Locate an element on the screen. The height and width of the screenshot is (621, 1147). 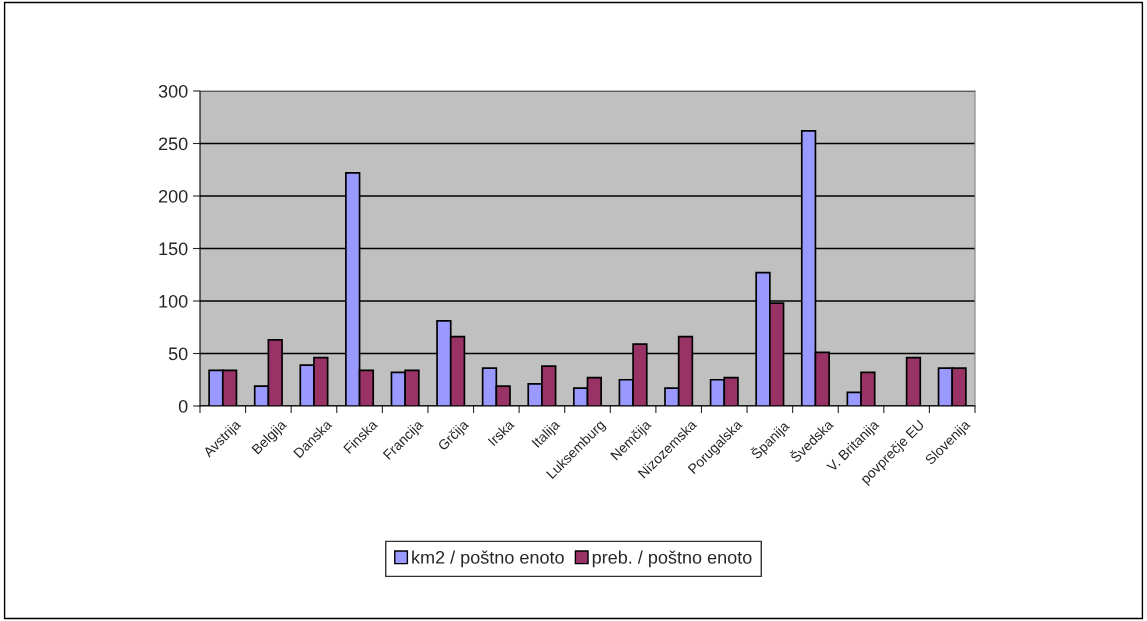
legend-label: preb. / poštno enoto is located at coordinates (672, 559).